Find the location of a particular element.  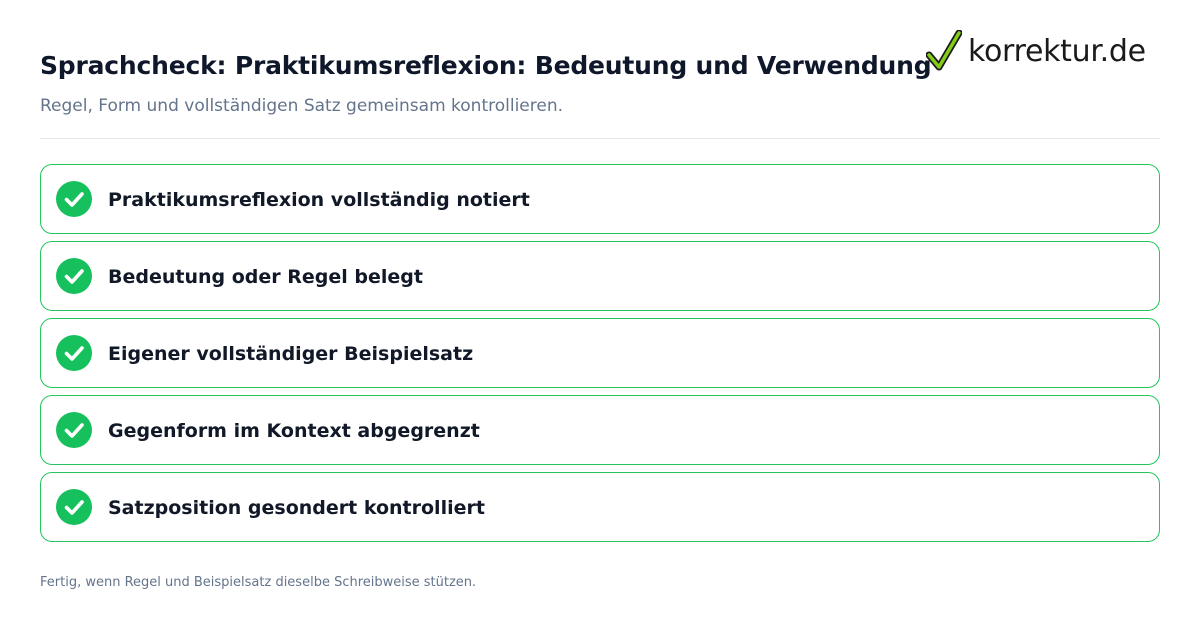

checklist-item: Satzposition gesondert kontrolliert is located at coordinates (600, 507).